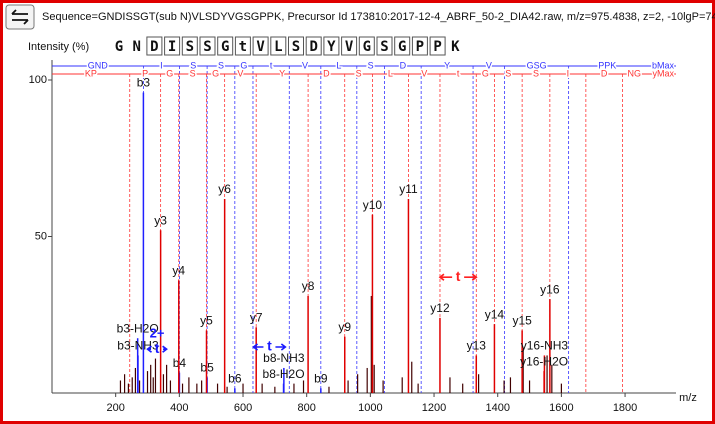  I want to click on button-box, so click(20, 17).